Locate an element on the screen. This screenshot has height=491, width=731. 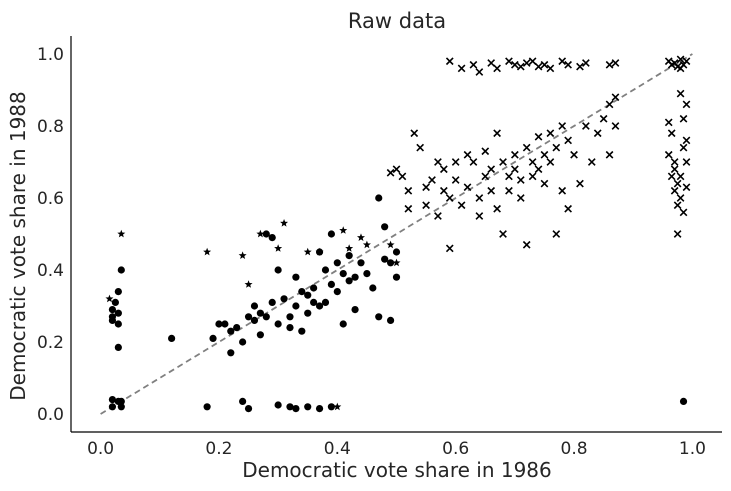
y-tick-label: 0.0 is located at coordinates (50, 415).